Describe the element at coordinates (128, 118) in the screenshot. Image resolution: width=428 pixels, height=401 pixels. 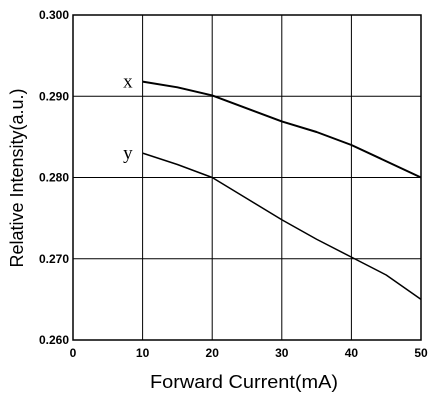
I see `series-labels: xy` at that location.